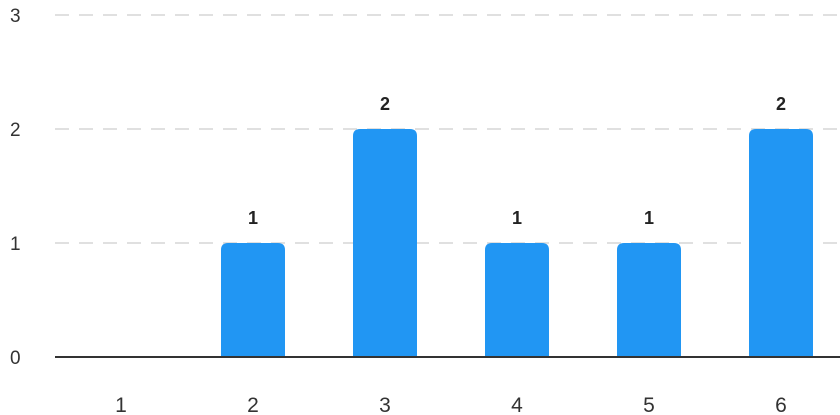  I want to click on data-label-6: 2, so click(781, 104).